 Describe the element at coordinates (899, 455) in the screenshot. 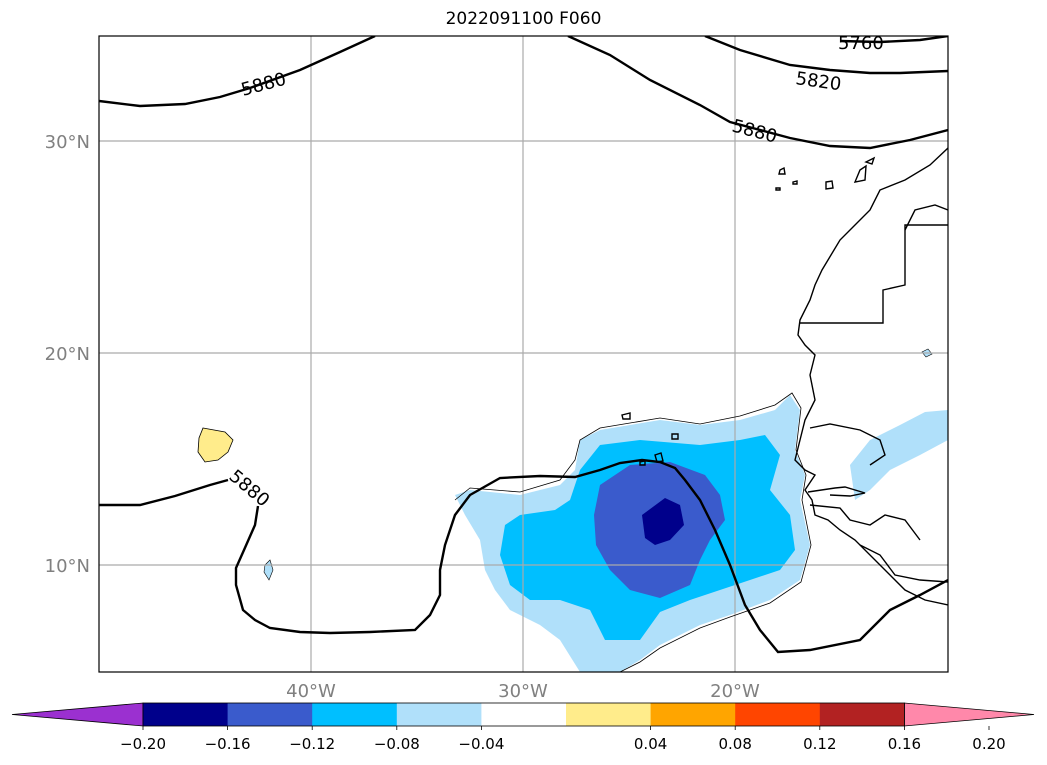

I see `anomaly-fill-light-east` at that location.